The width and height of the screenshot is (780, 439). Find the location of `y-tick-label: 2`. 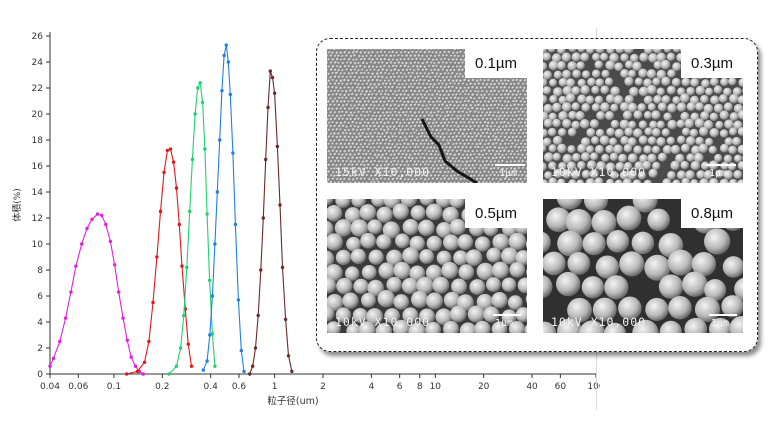

y-tick-label: 2 is located at coordinates (40, 349).